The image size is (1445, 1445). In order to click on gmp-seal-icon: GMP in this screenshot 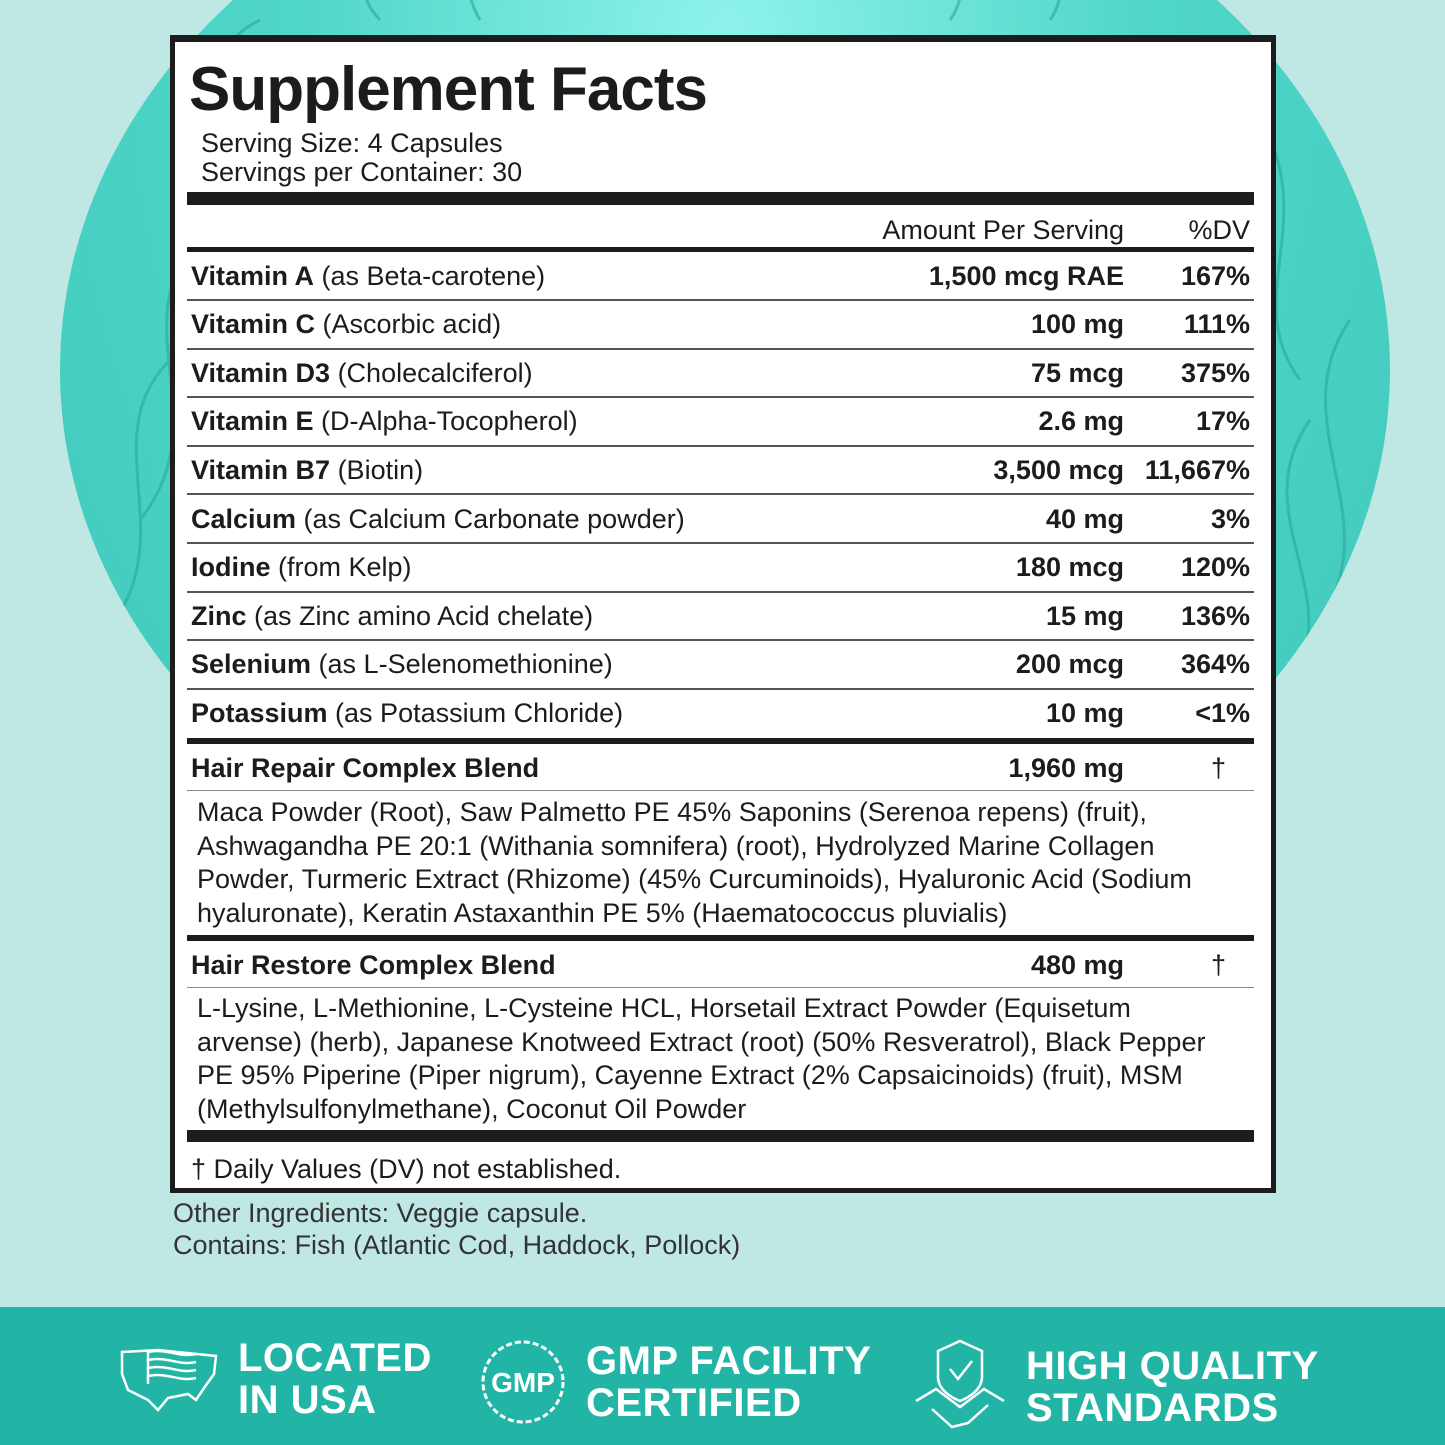, I will do `click(523, 1382)`.